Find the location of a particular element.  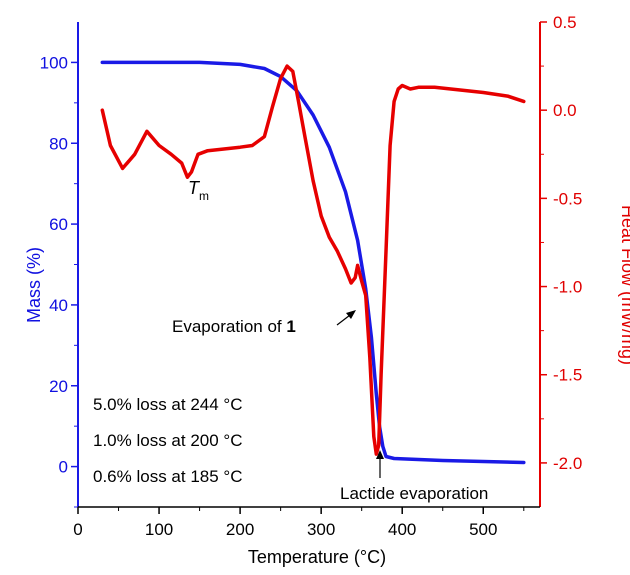

evaporation-annotation: Evaporation of 1 is located at coordinates (264, 323).